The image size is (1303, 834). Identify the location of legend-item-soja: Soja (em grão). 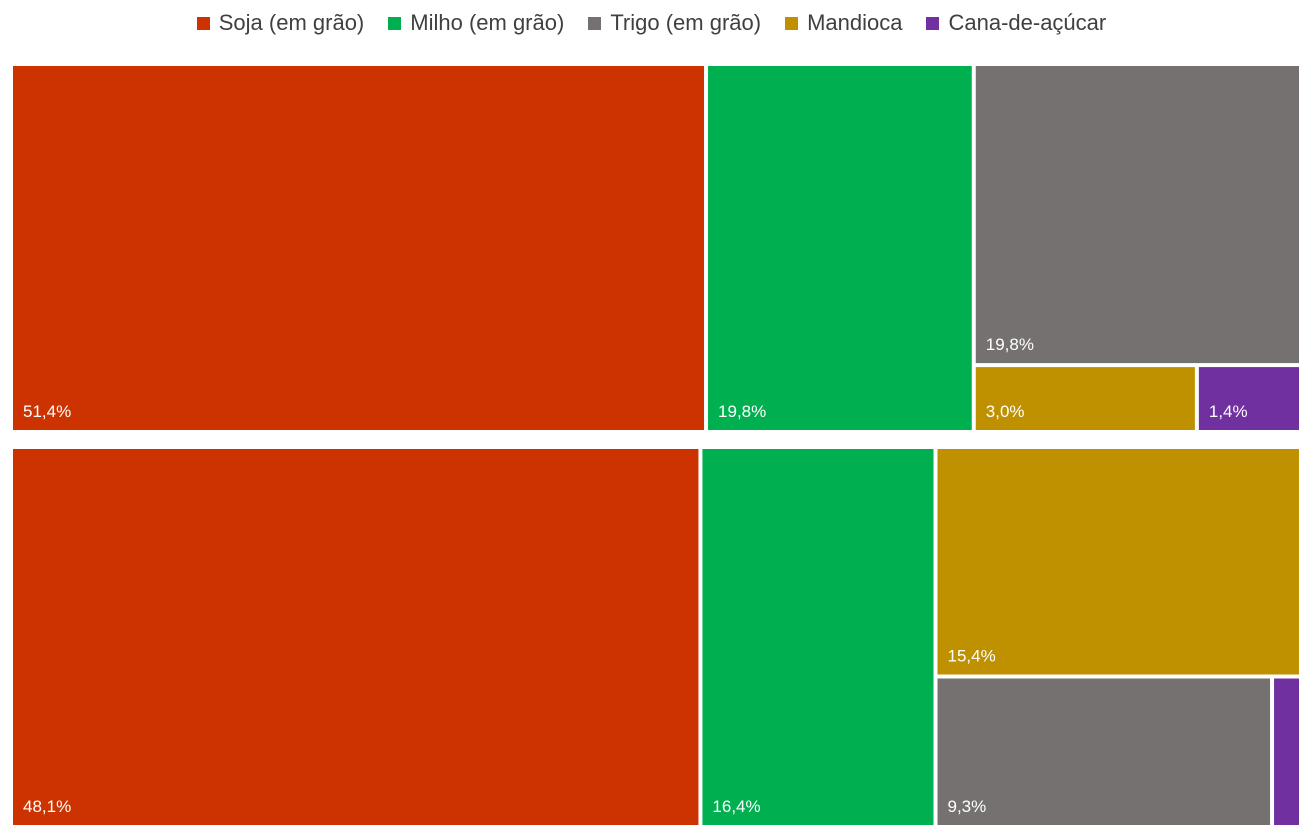
(280, 23).